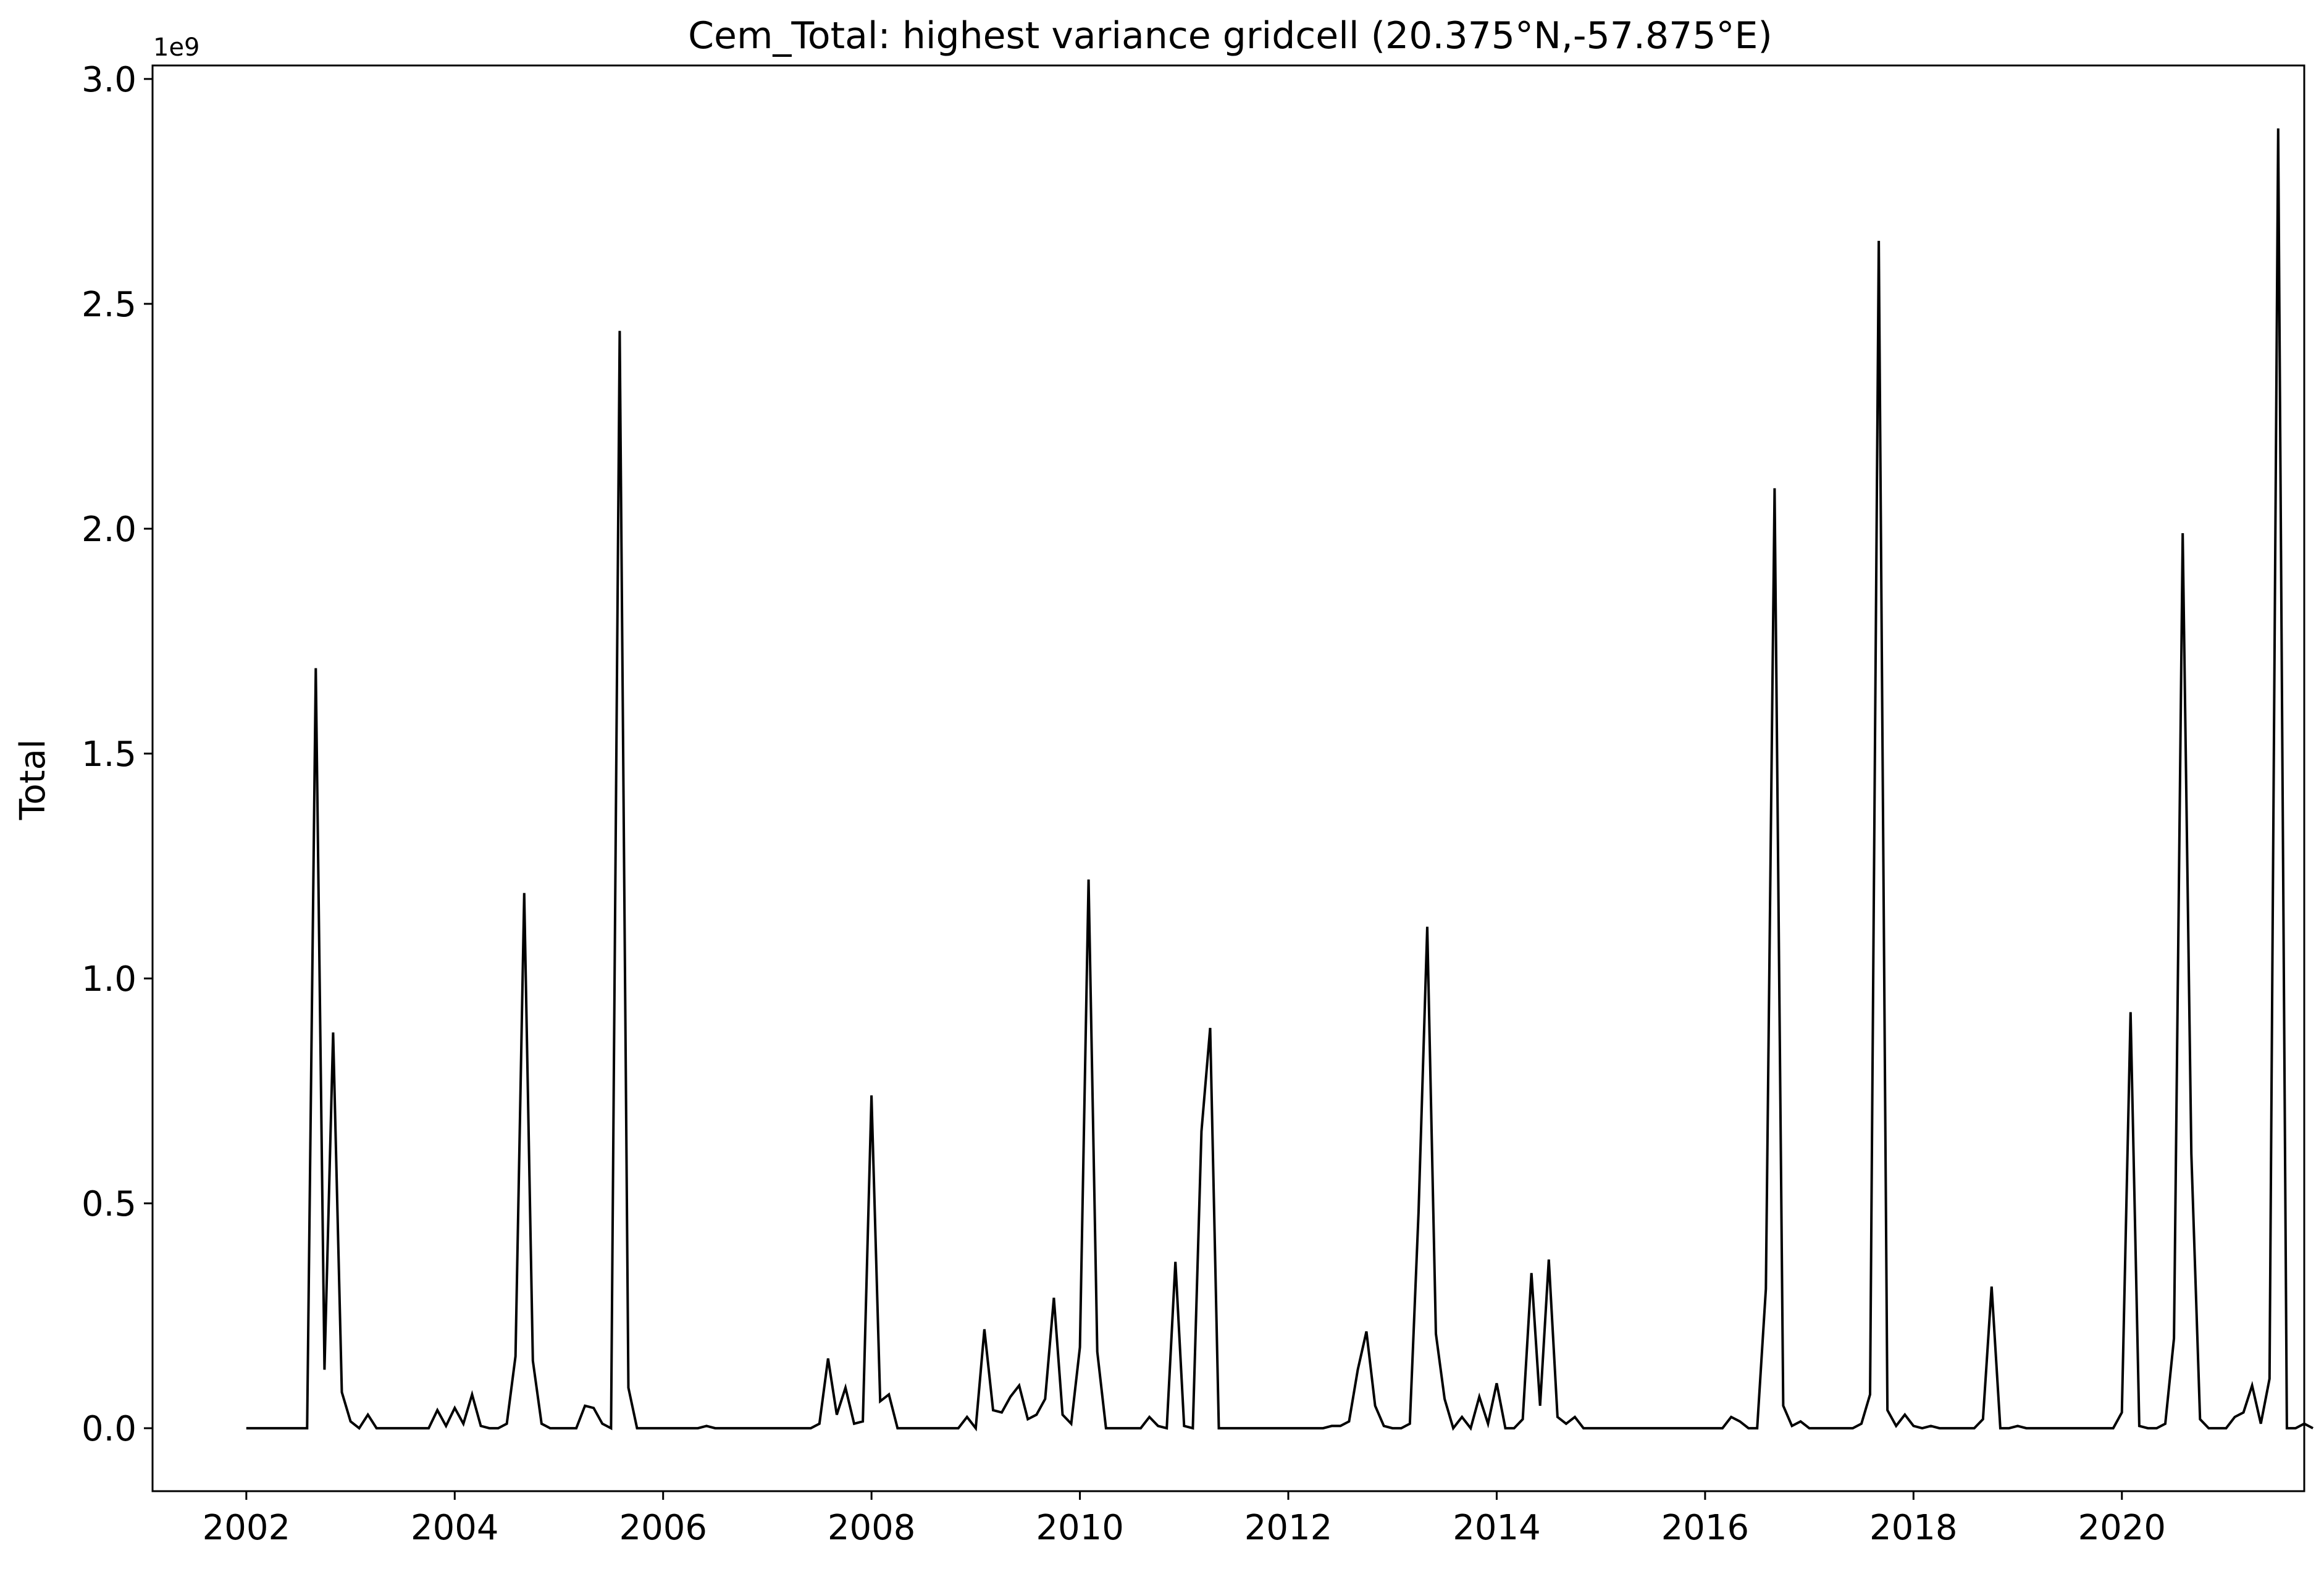 This screenshot has width=2324, height=1569. What do you see at coordinates (663, 1528) in the screenshot?
I see `x-tick-label: 2006` at bounding box center [663, 1528].